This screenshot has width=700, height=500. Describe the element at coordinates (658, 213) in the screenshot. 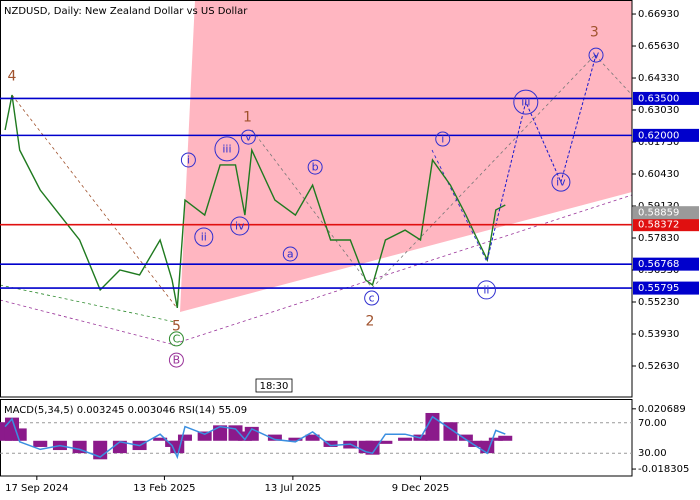

I see `current-price-label: 0.58859` at that location.